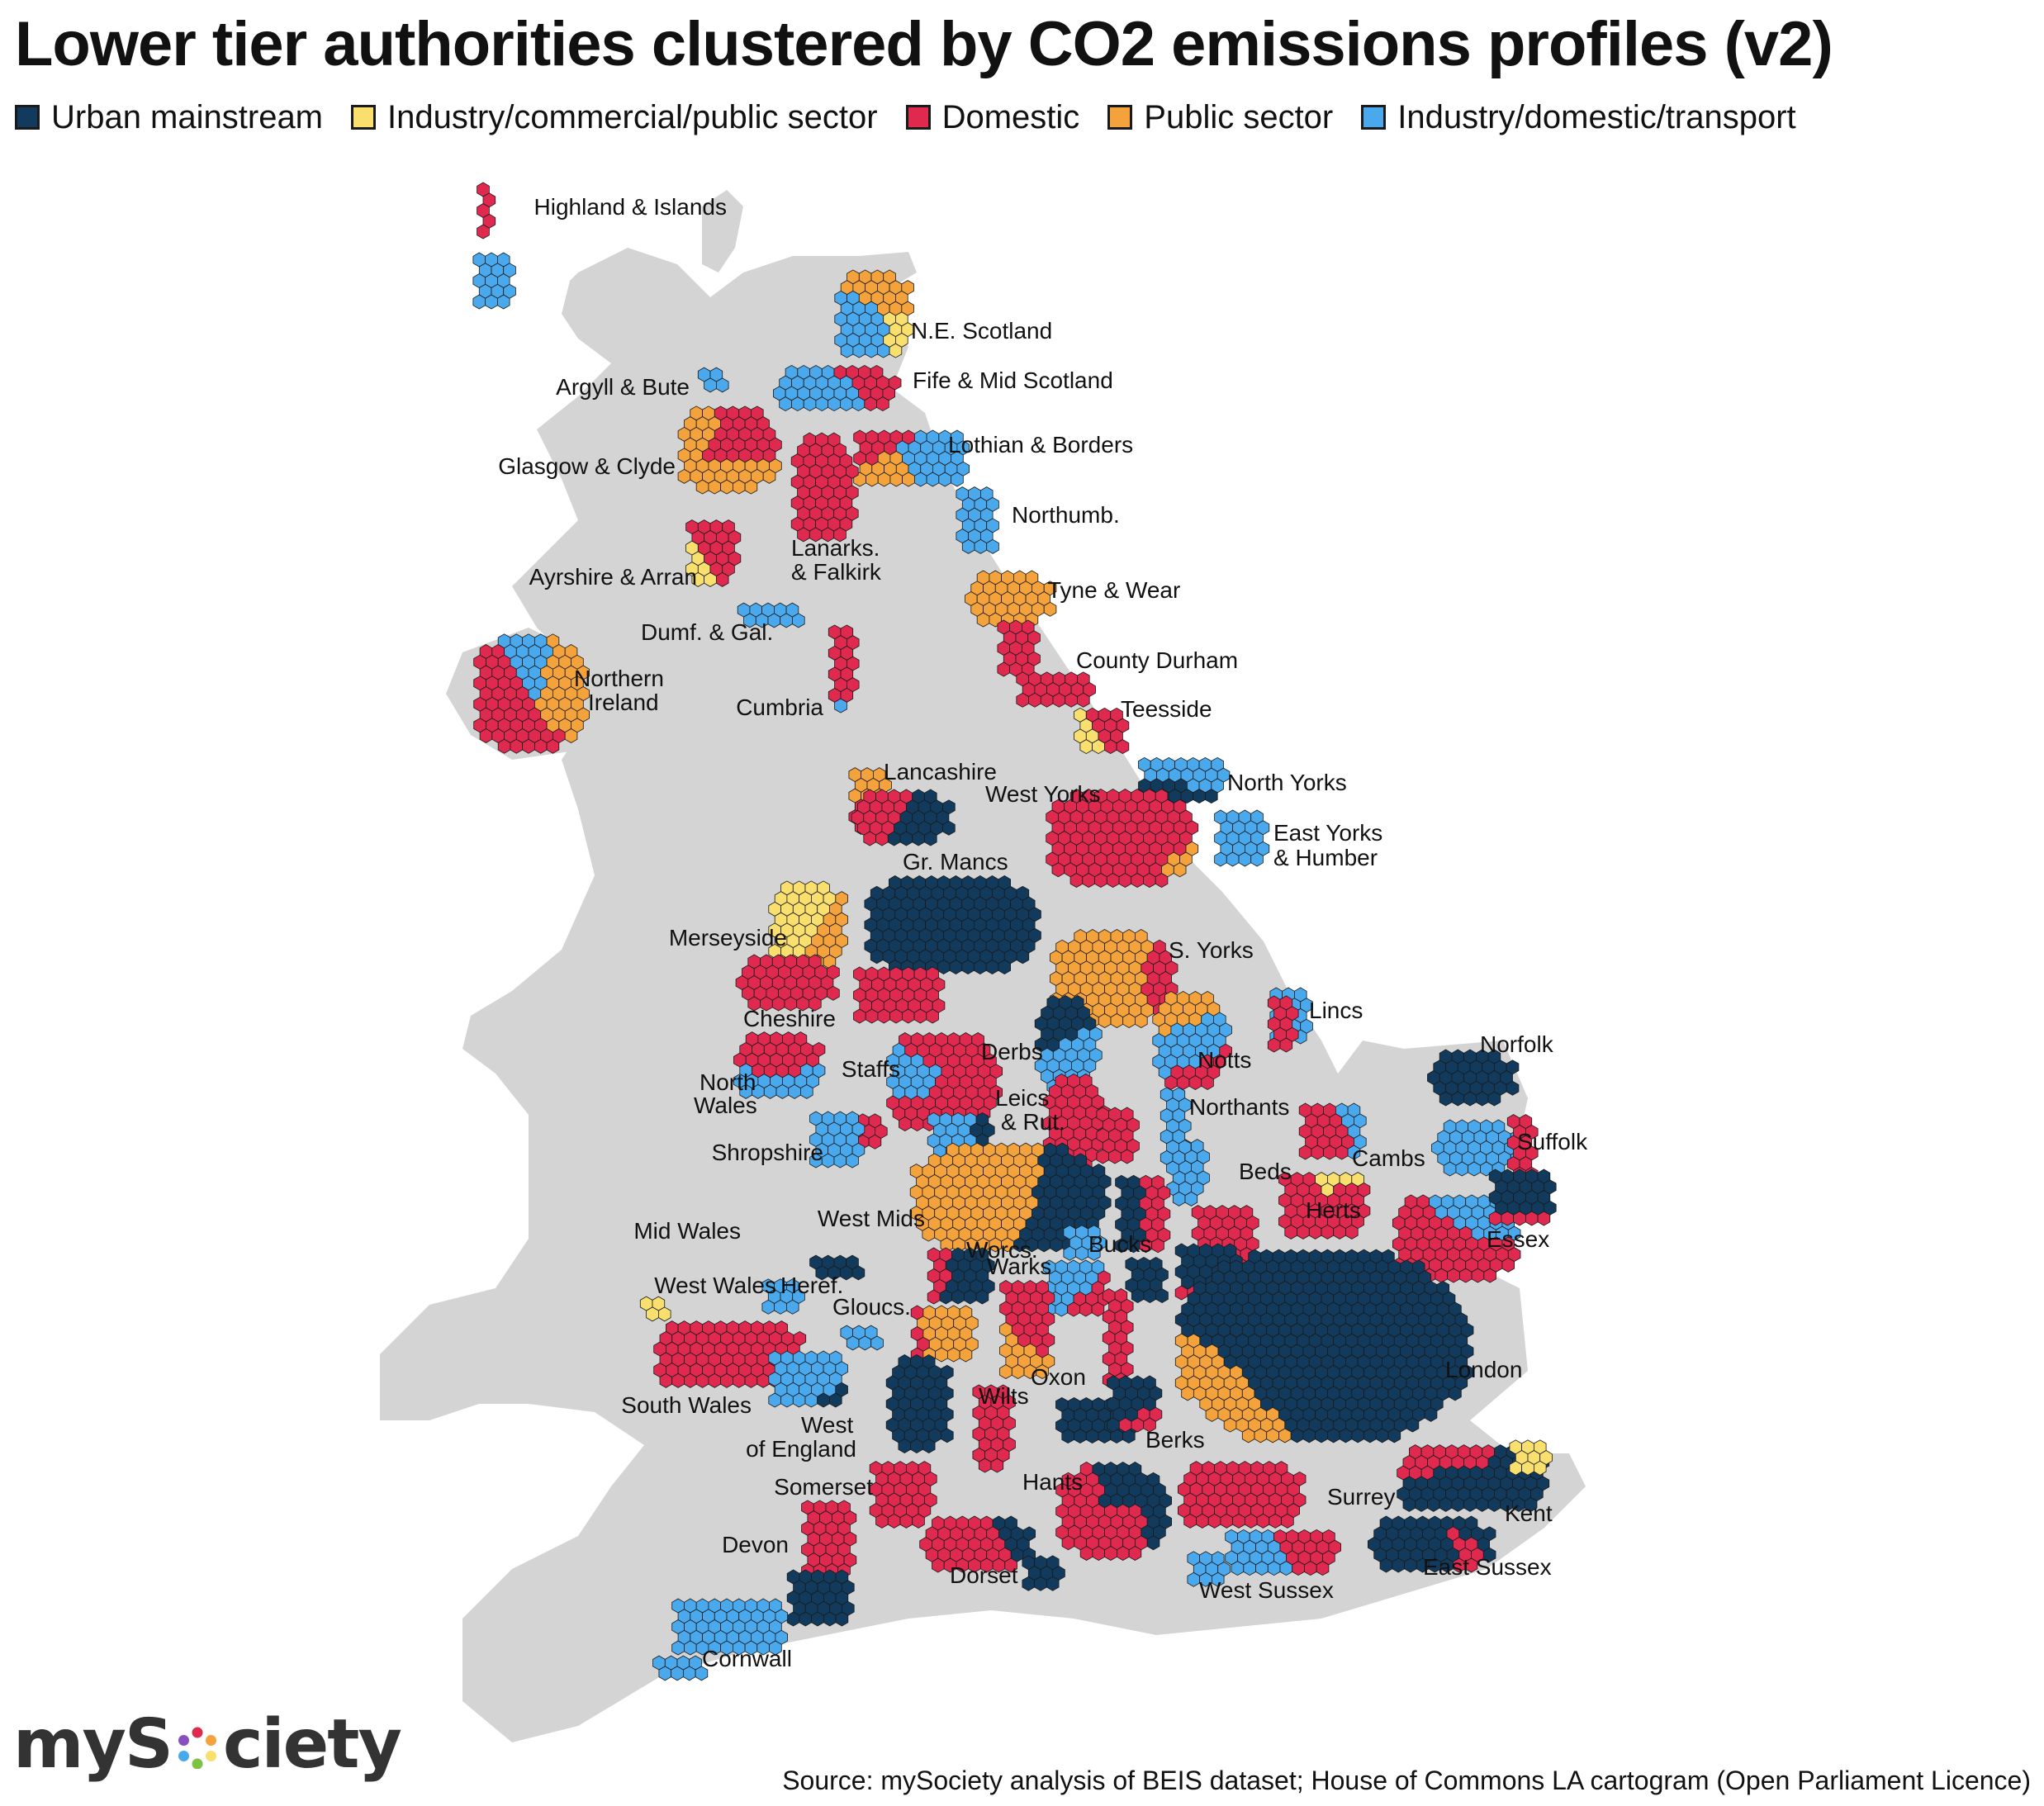  I want to click on region-label: Fife & Mid Scotland, so click(1013, 380).